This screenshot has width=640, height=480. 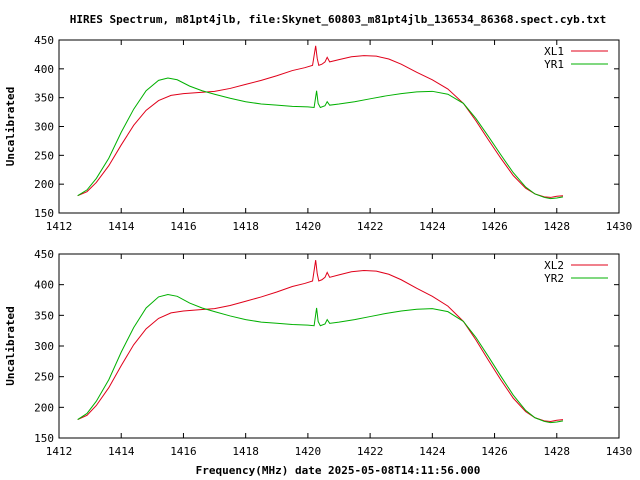 I want to click on legend-label-YR1: YR1, so click(x=554, y=64).